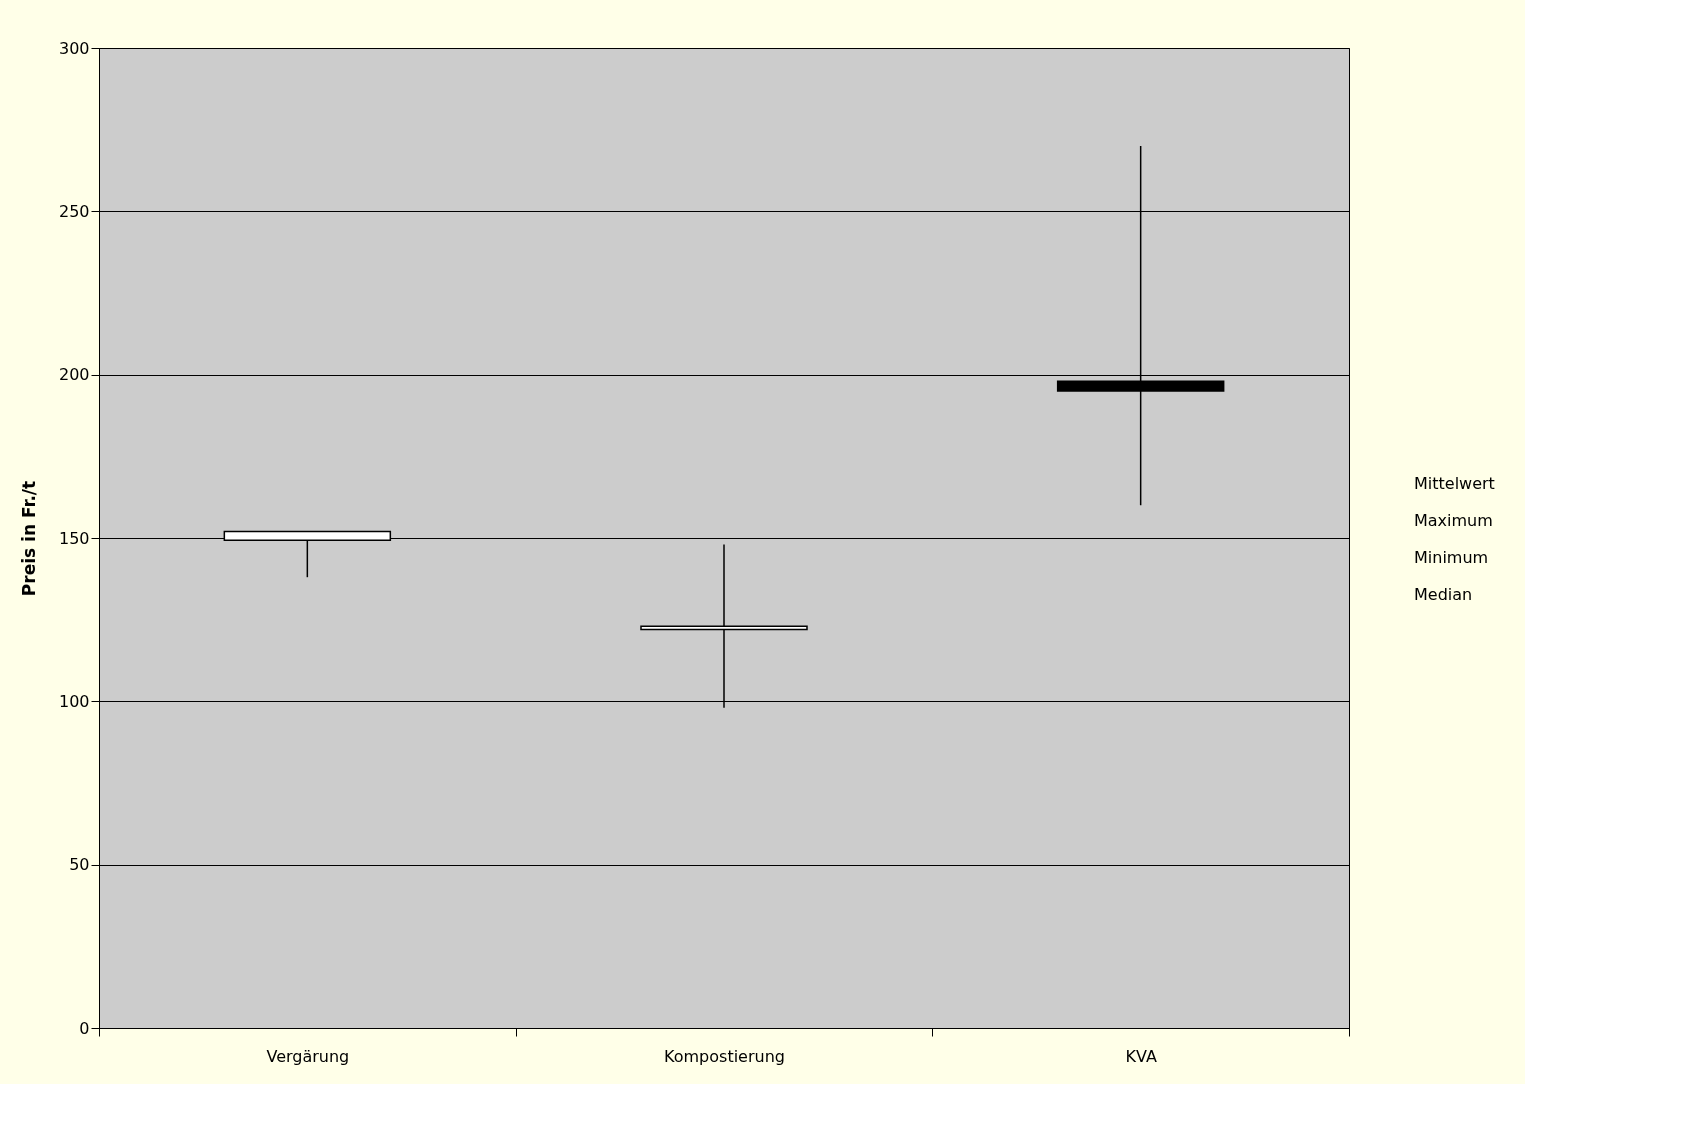  I want to click on y-tick-label: 50, so click(79, 865).